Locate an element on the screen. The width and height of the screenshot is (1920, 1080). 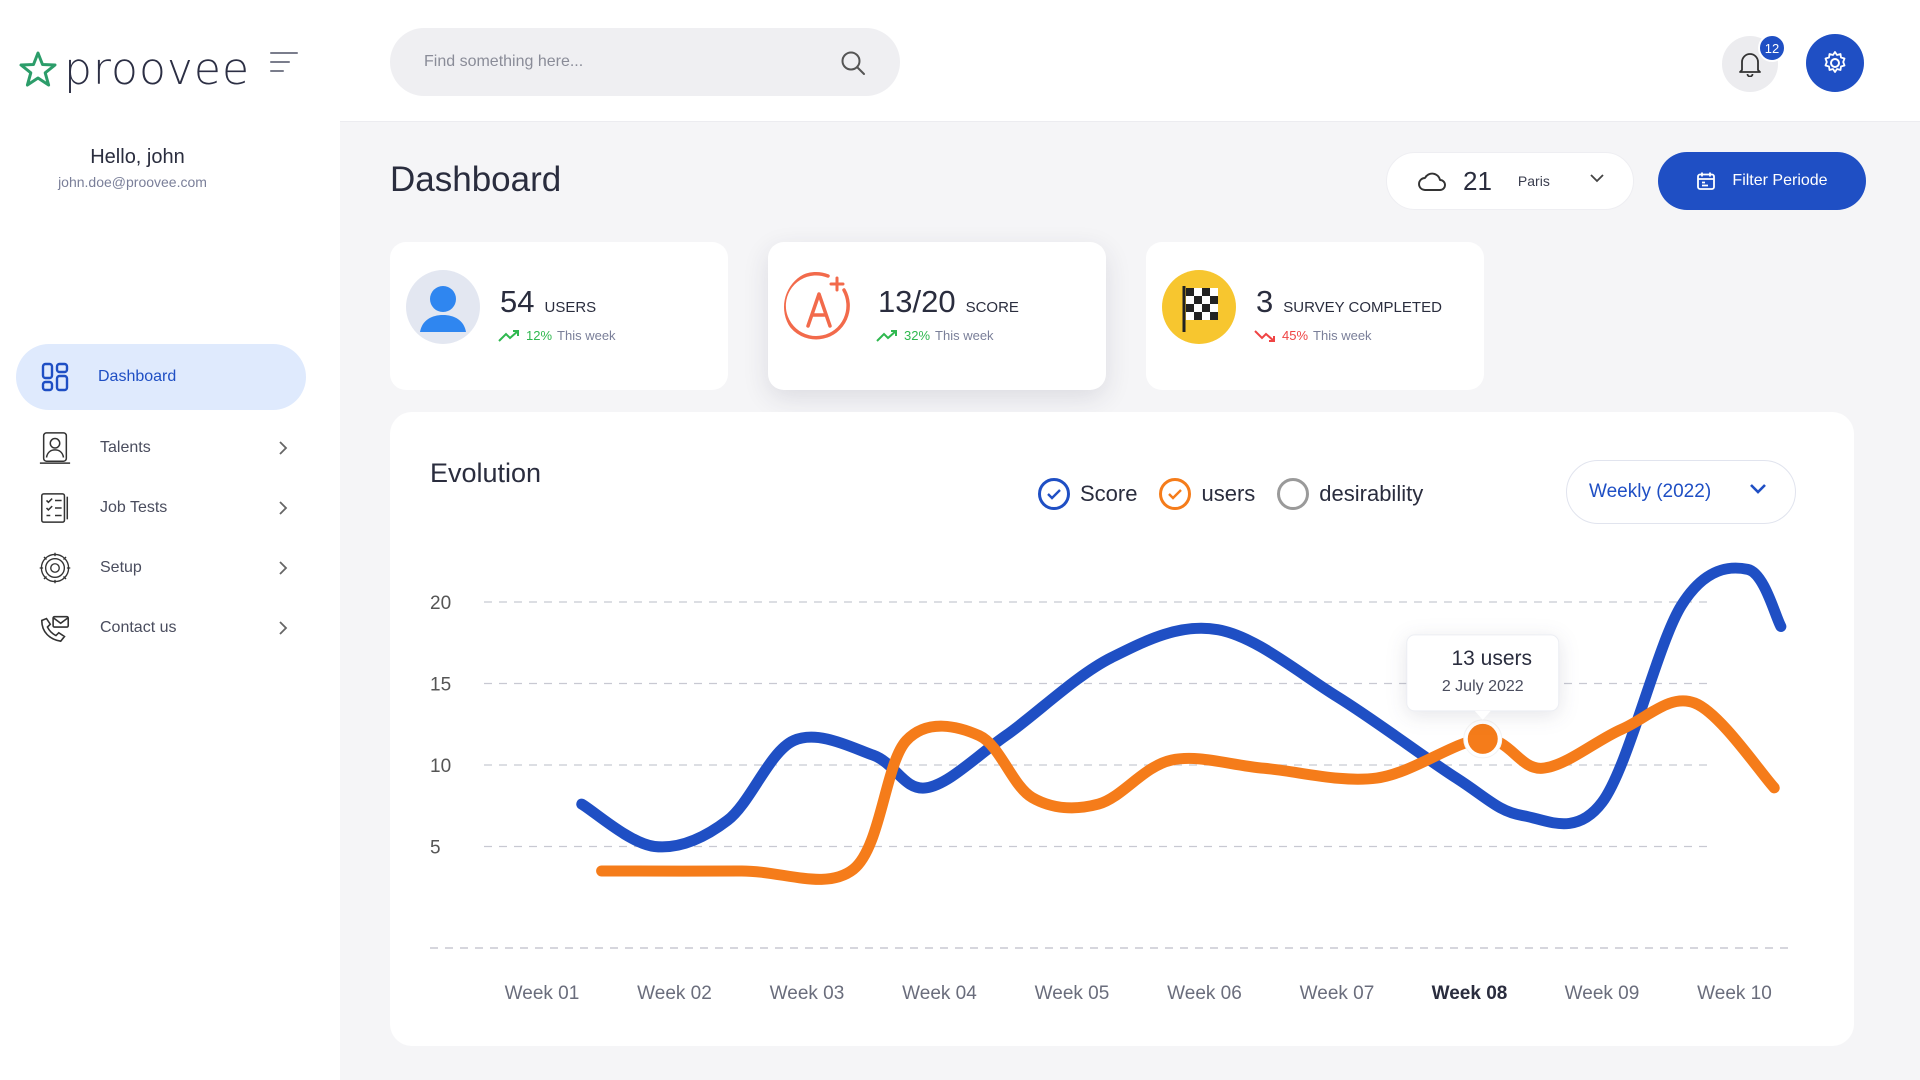
sidebar-item-label: Talents is located at coordinates (125, 447).